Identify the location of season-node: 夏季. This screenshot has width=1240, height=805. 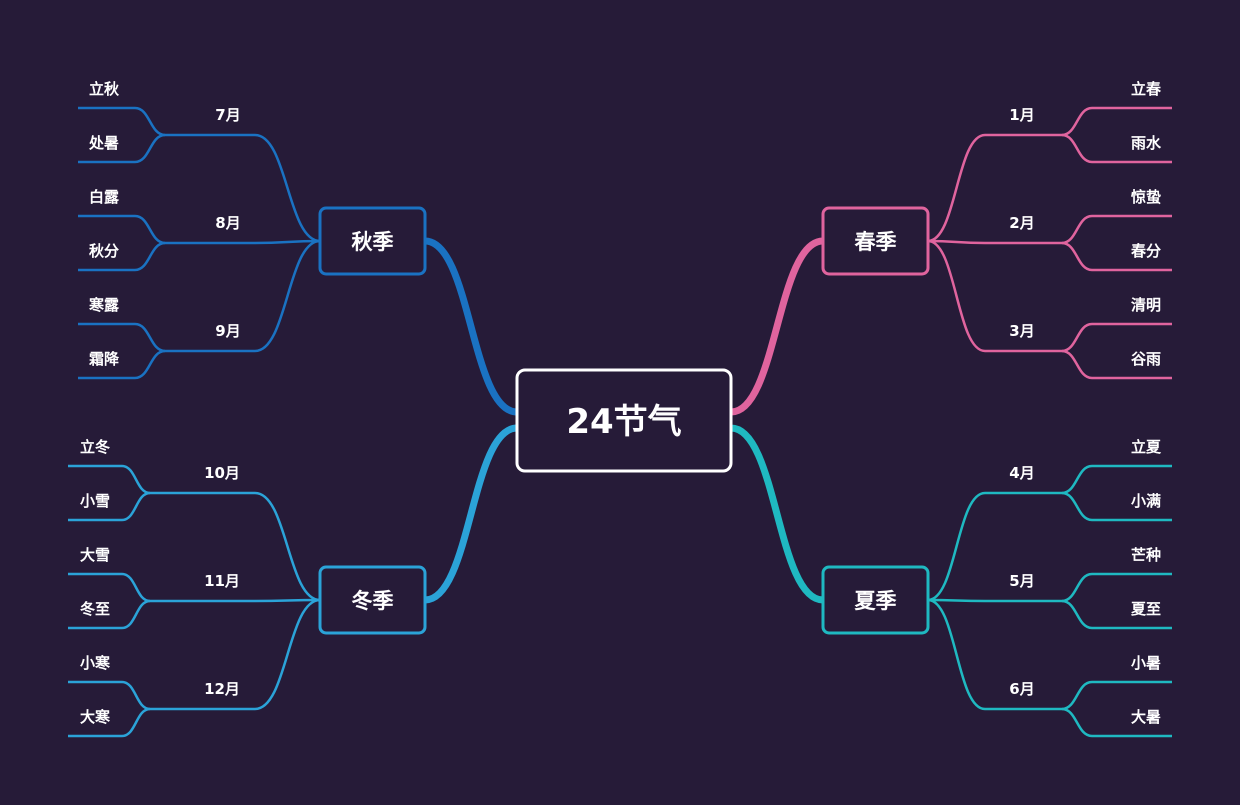
(875, 600).